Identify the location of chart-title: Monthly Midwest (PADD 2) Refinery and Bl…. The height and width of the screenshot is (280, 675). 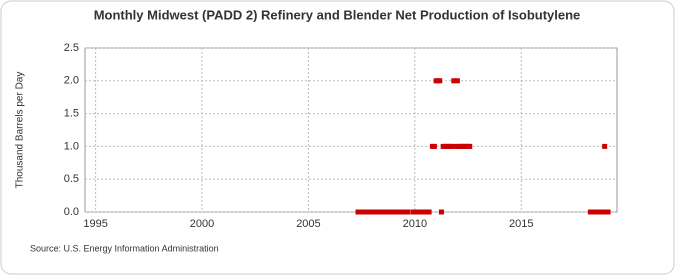
(337, 14).